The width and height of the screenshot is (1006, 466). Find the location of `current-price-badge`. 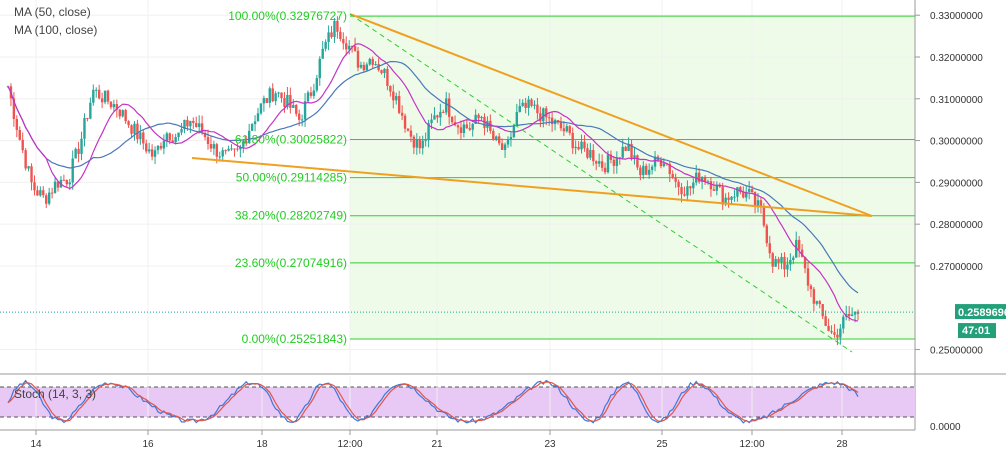

current-price-badge is located at coordinates (980, 312).